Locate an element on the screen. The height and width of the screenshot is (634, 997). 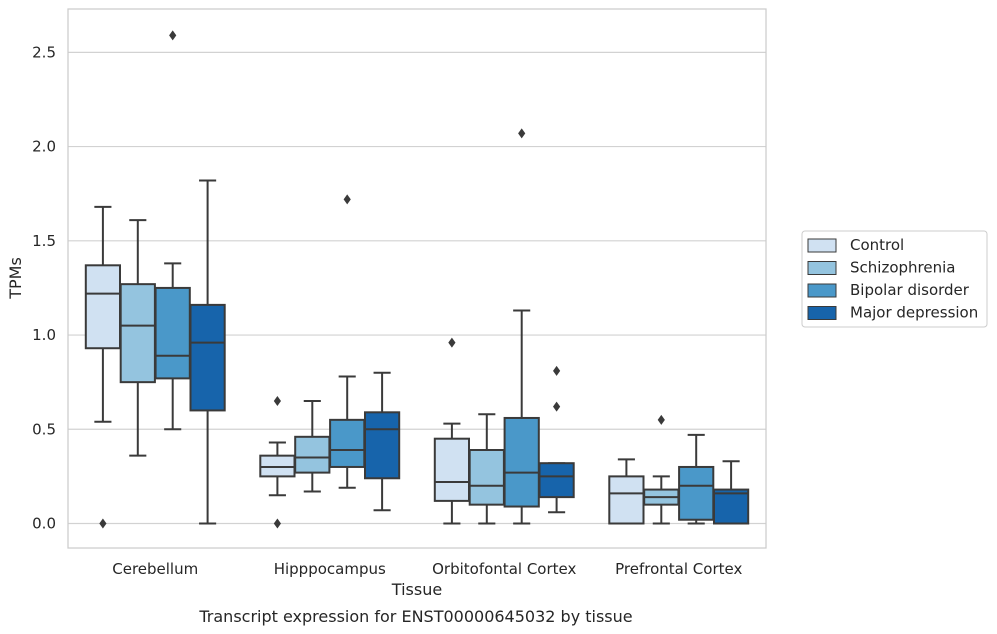
x-tick-label: Prefrontal Cortex is located at coordinates (678, 569).